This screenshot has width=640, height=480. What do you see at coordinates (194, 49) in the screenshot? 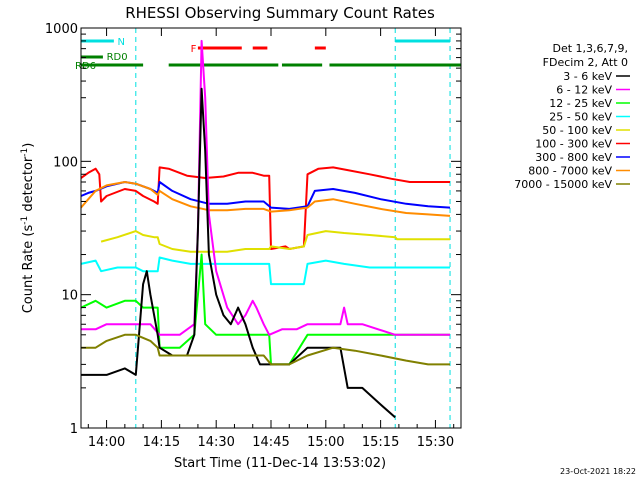
I see `flare-flag-label: F` at bounding box center [194, 49].